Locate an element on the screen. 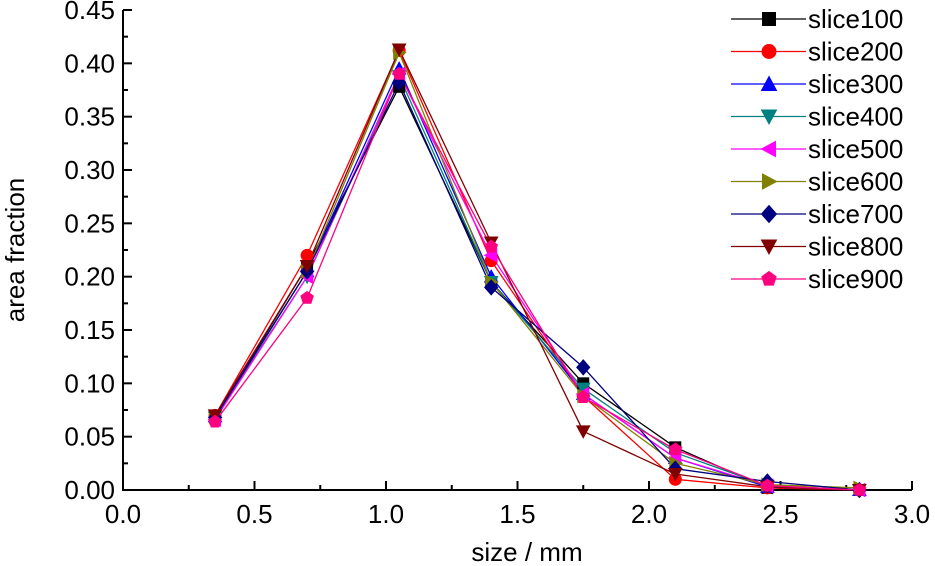 The width and height of the screenshot is (935, 566). x-axis-title: size / mm is located at coordinates (526, 551).